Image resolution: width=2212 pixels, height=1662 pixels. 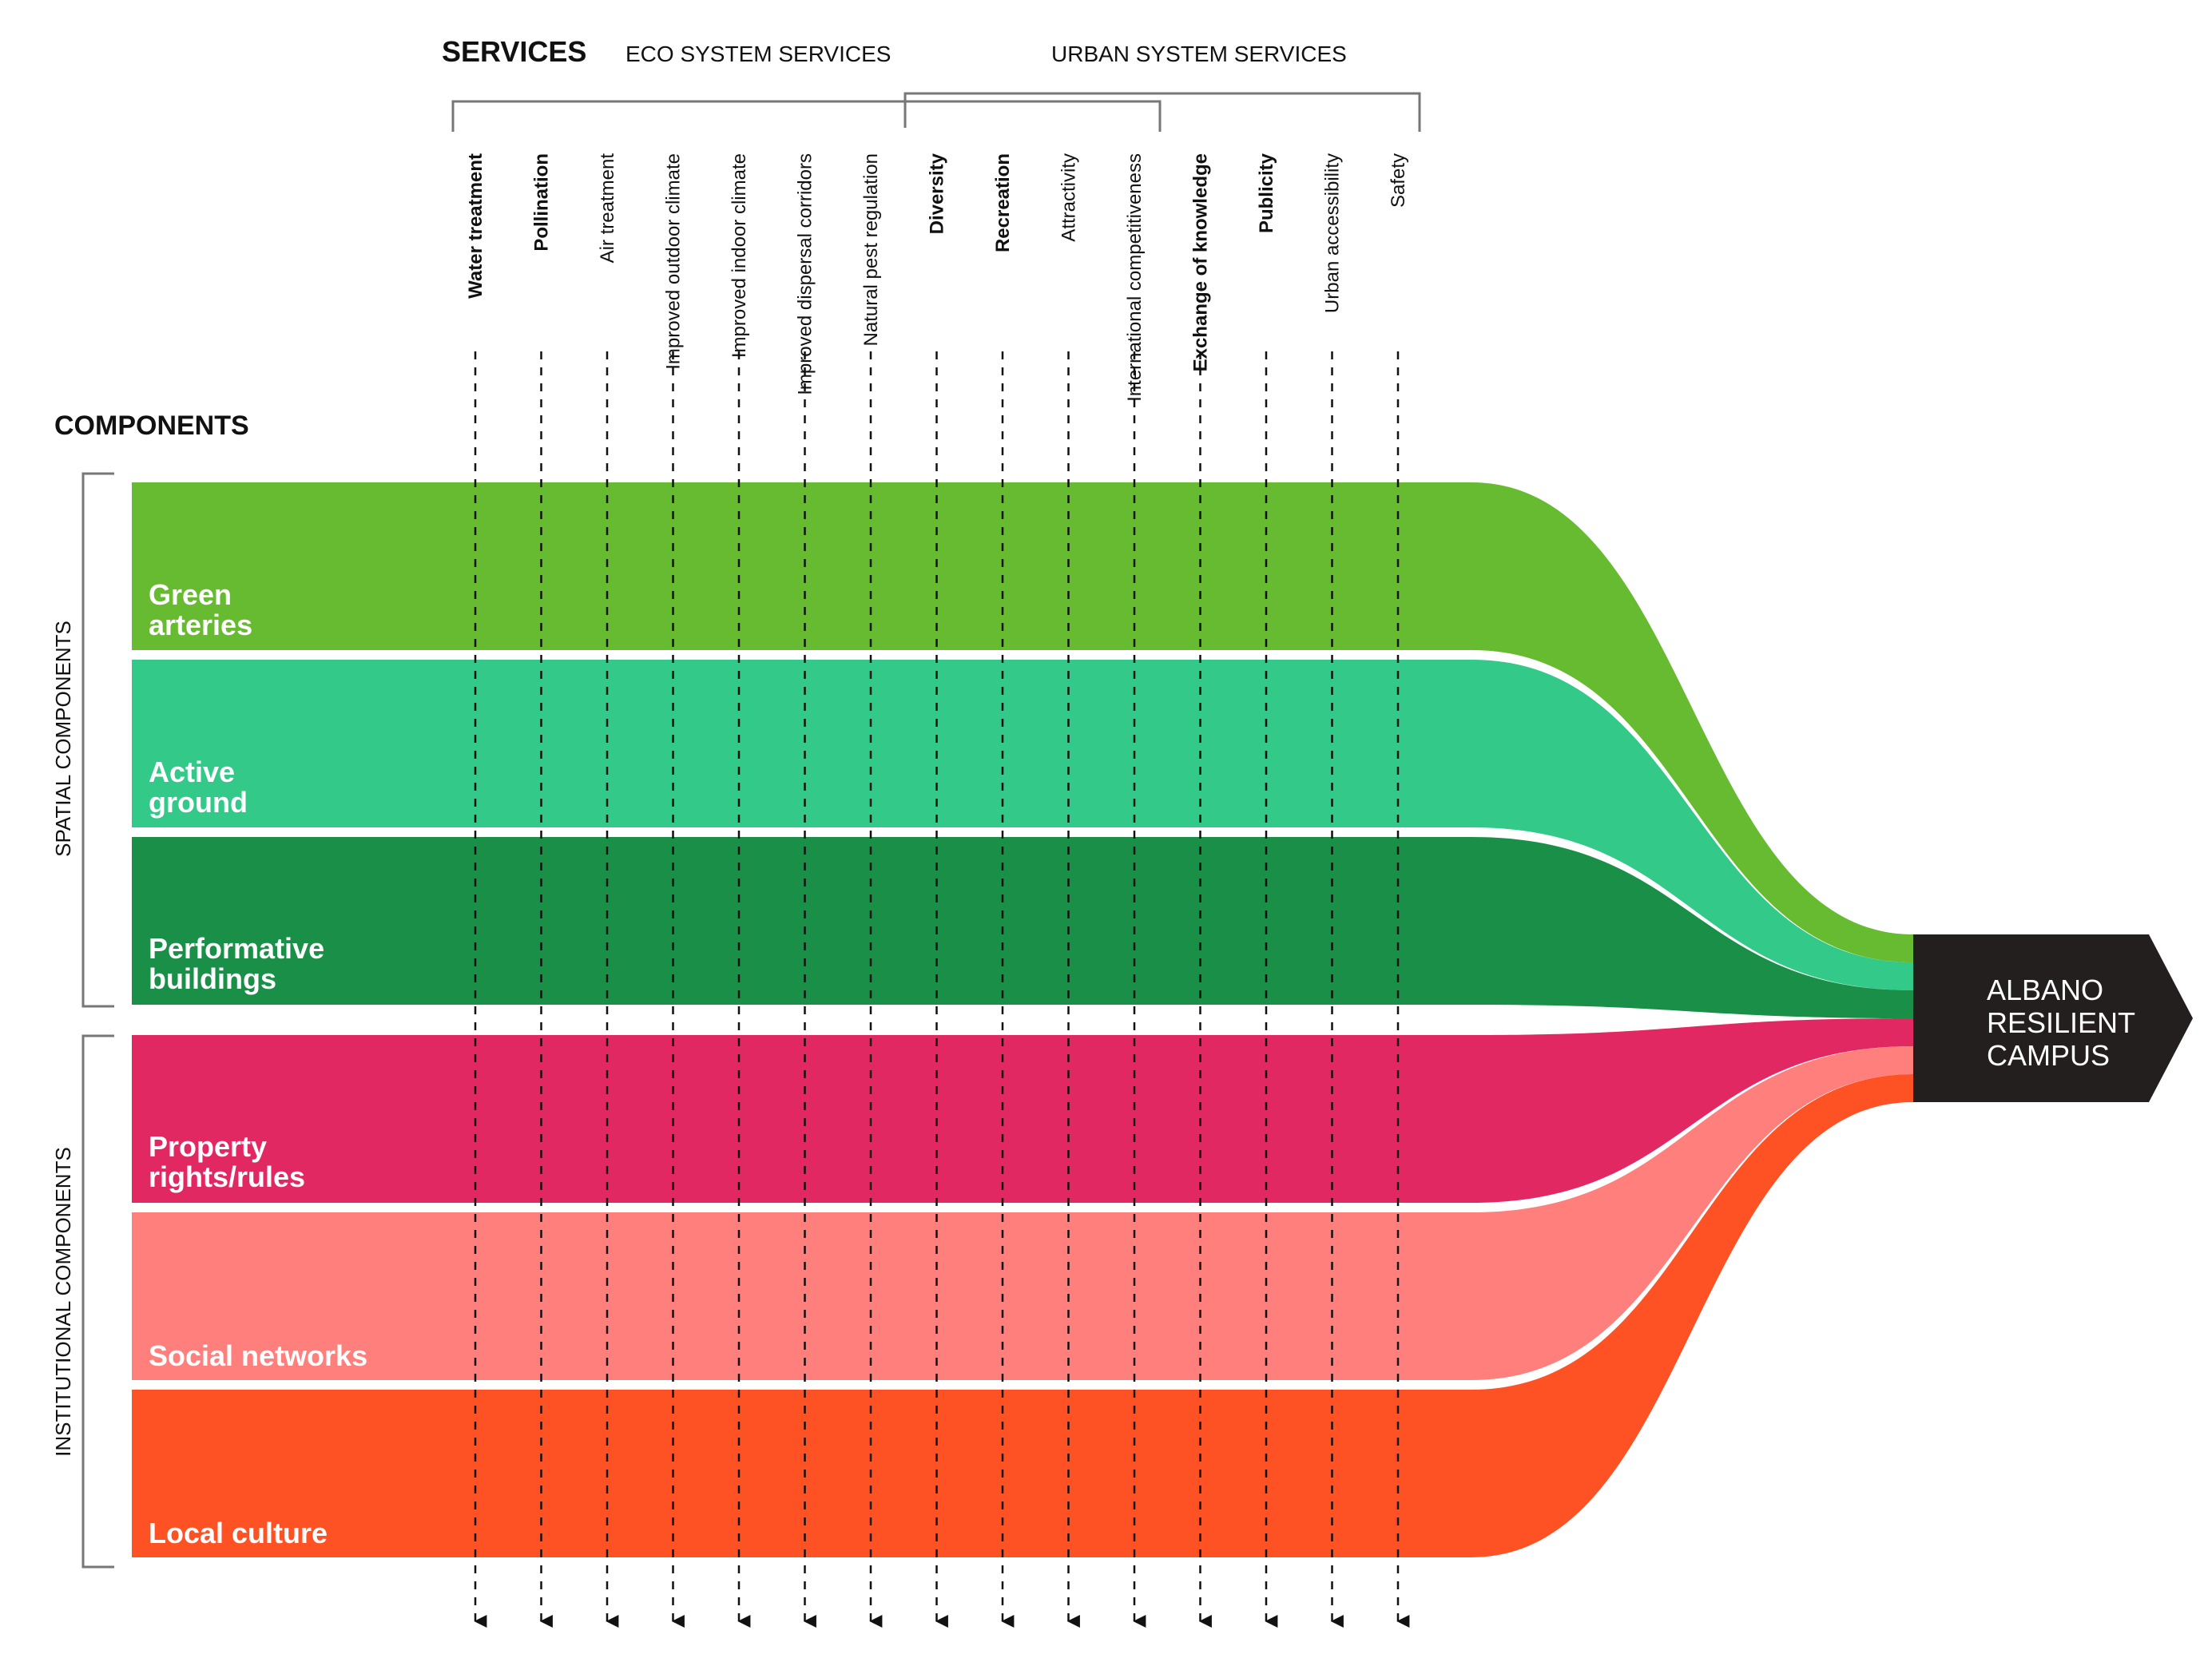 What do you see at coordinates (98, 740) in the screenshot?
I see `spatial-components-bracket` at bounding box center [98, 740].